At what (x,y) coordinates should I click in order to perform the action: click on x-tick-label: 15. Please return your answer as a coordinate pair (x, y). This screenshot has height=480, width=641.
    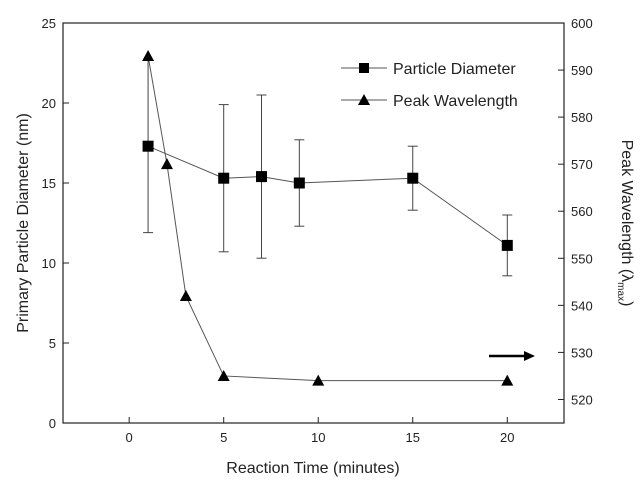
    Looking at the image, I should click on (413, 437).